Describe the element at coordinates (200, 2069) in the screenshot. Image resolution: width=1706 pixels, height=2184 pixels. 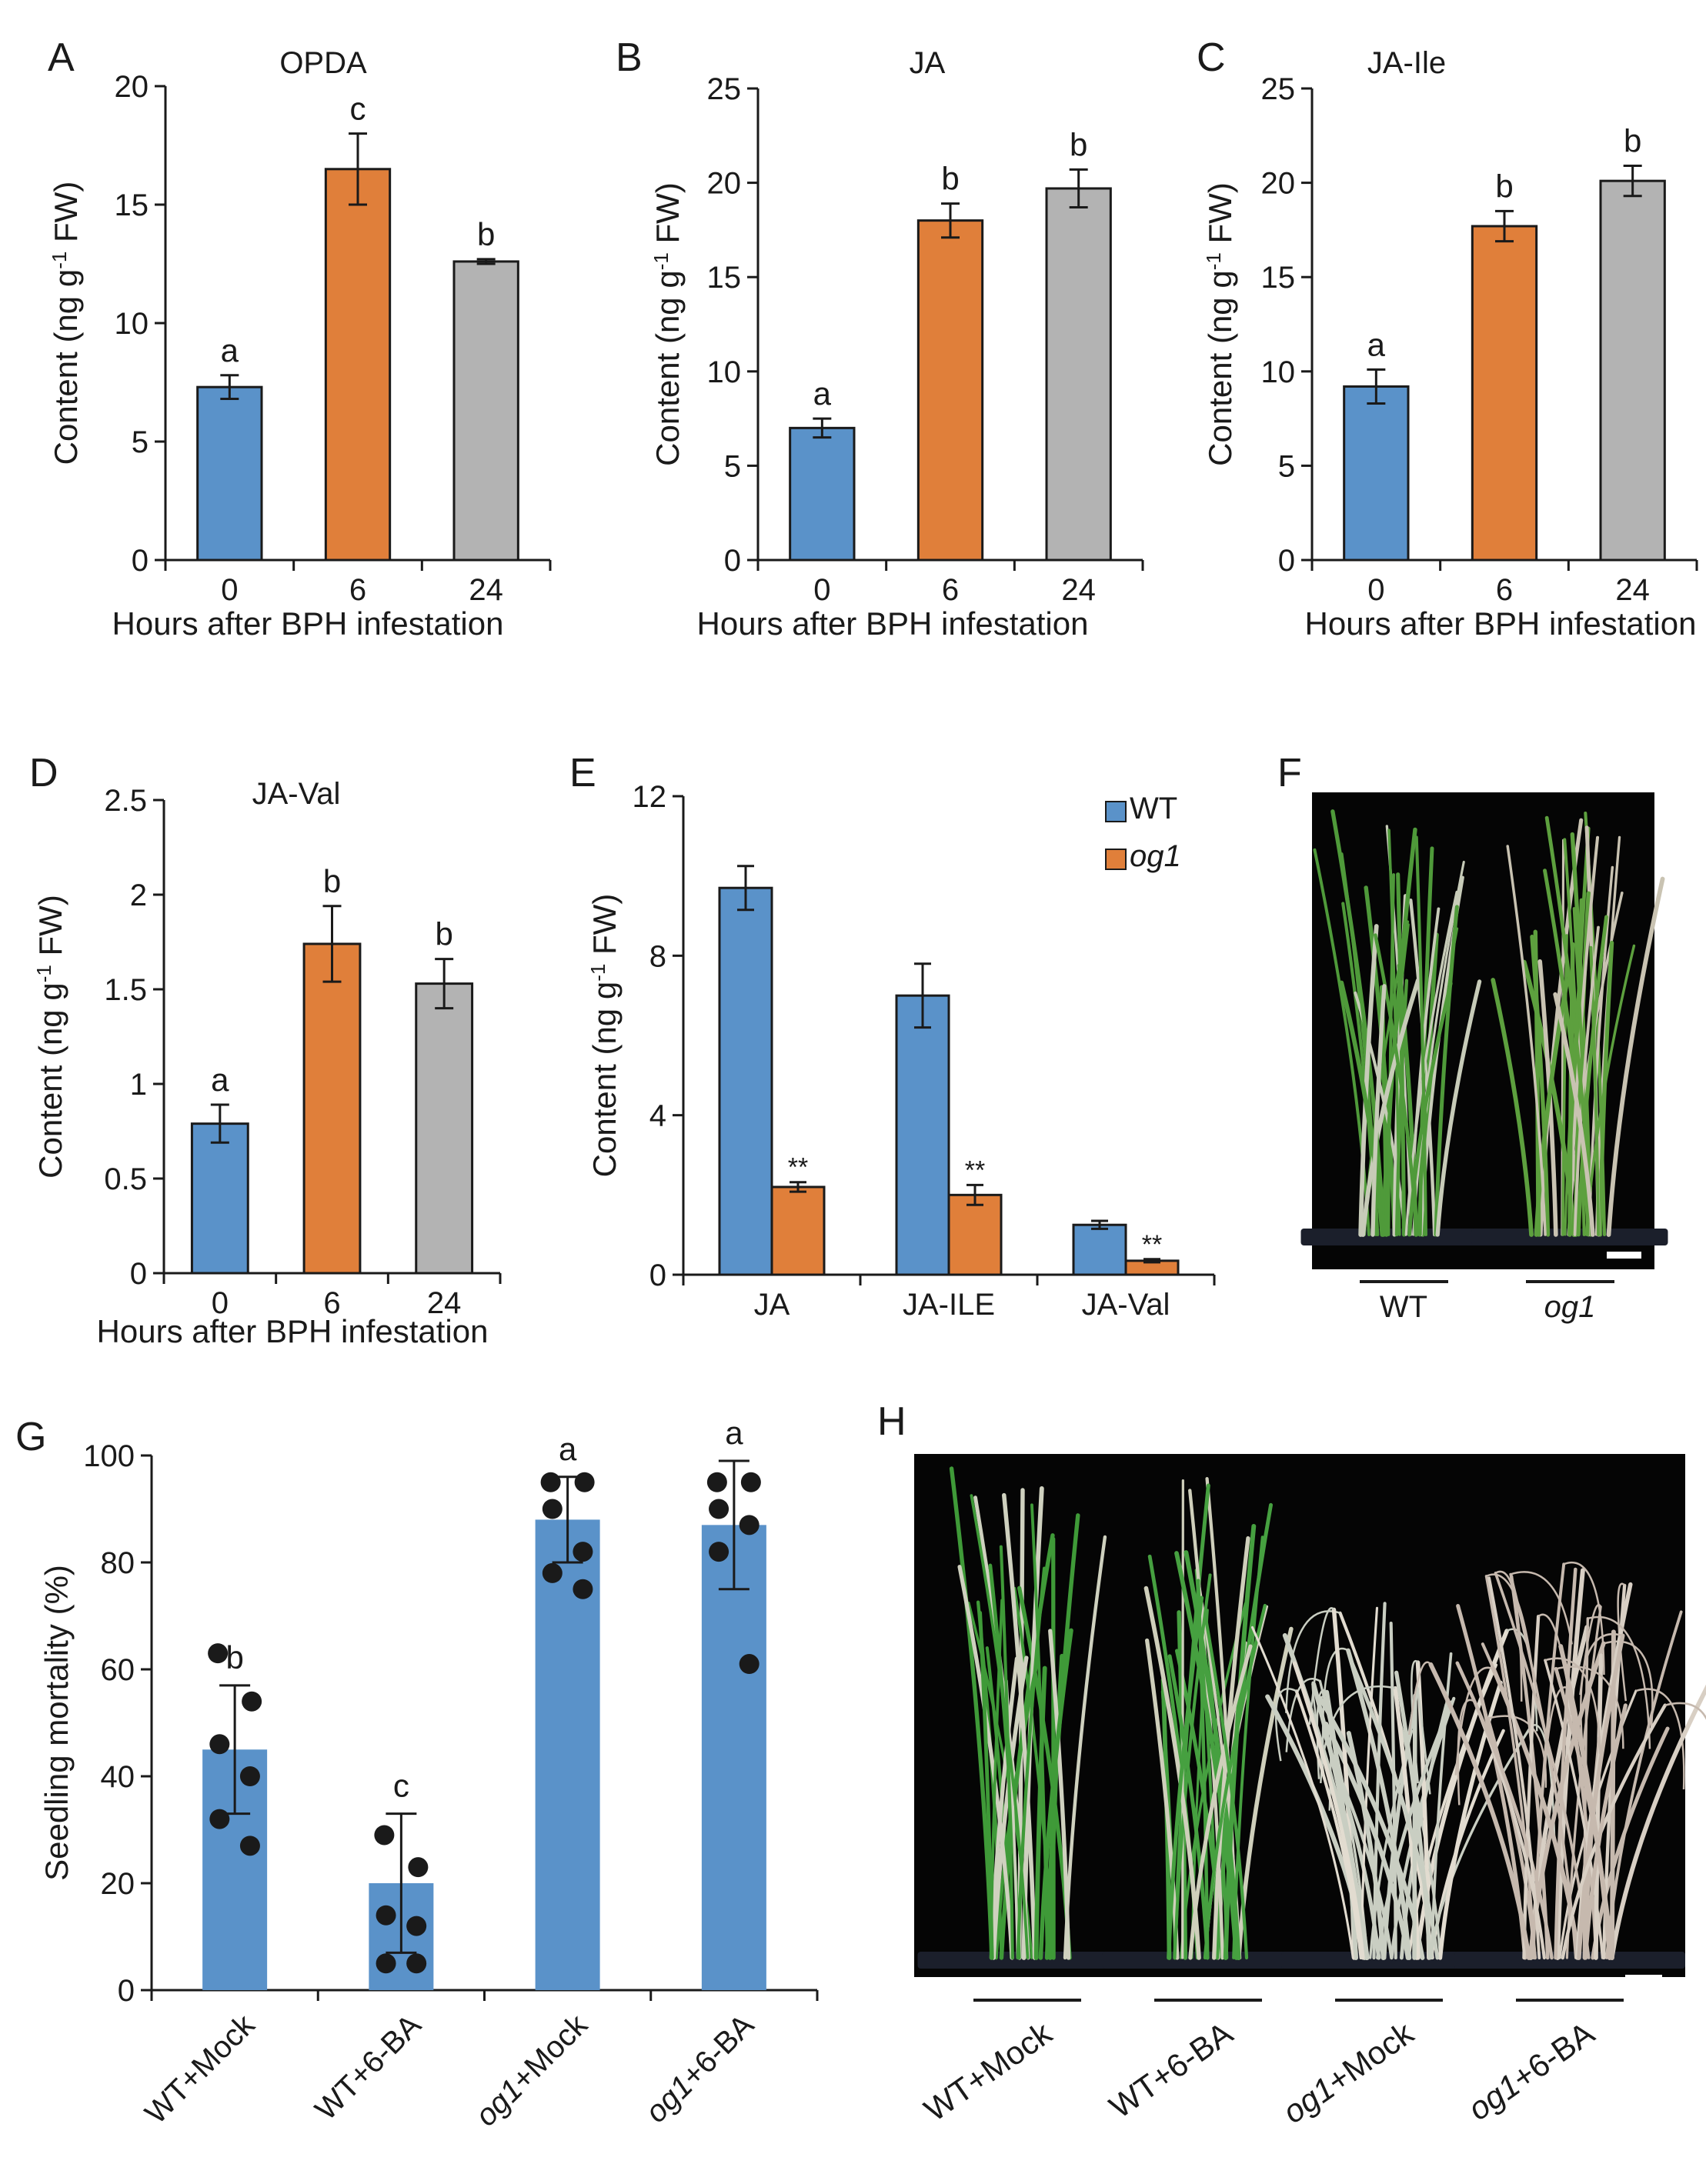
I see `x-tick-label-text: WT+Mock` at that location.